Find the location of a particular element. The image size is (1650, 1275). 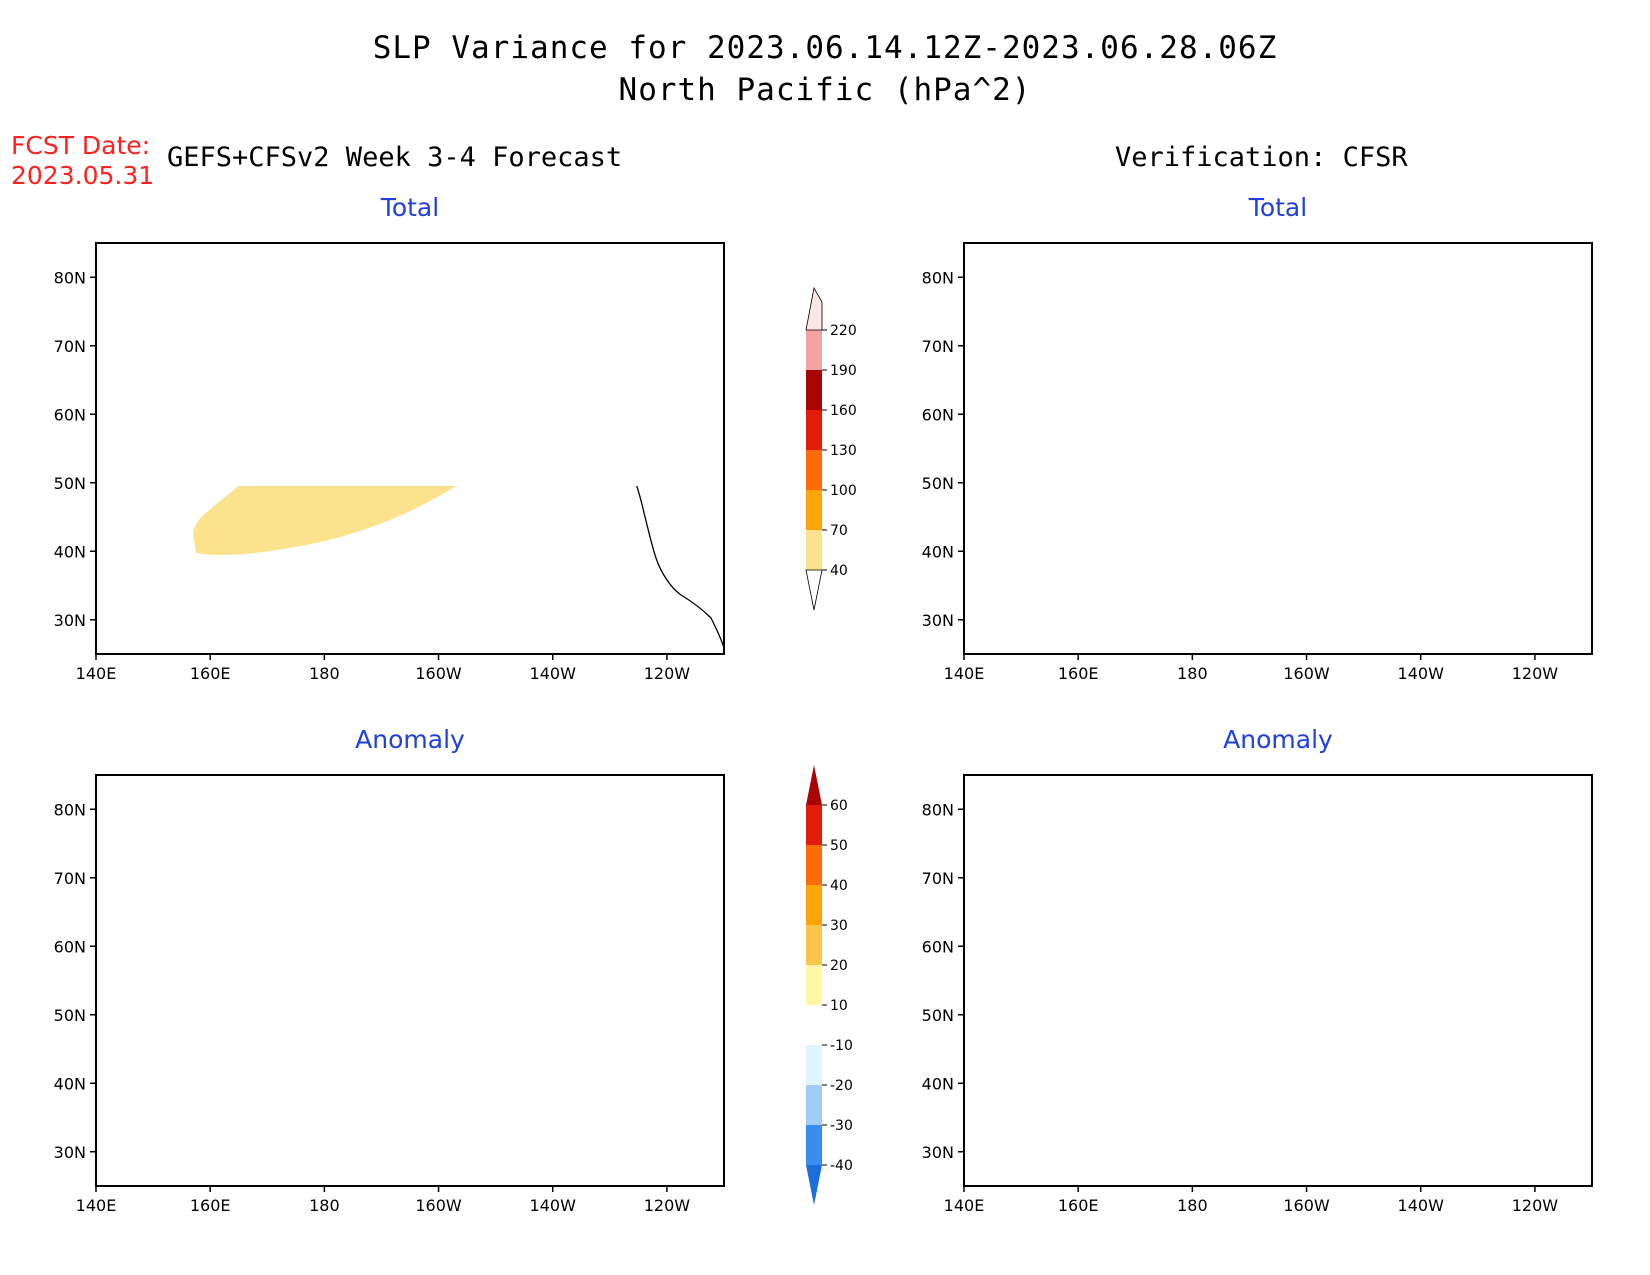

lat-tick-label-br: 50N is located at coordinates (938, 1015).